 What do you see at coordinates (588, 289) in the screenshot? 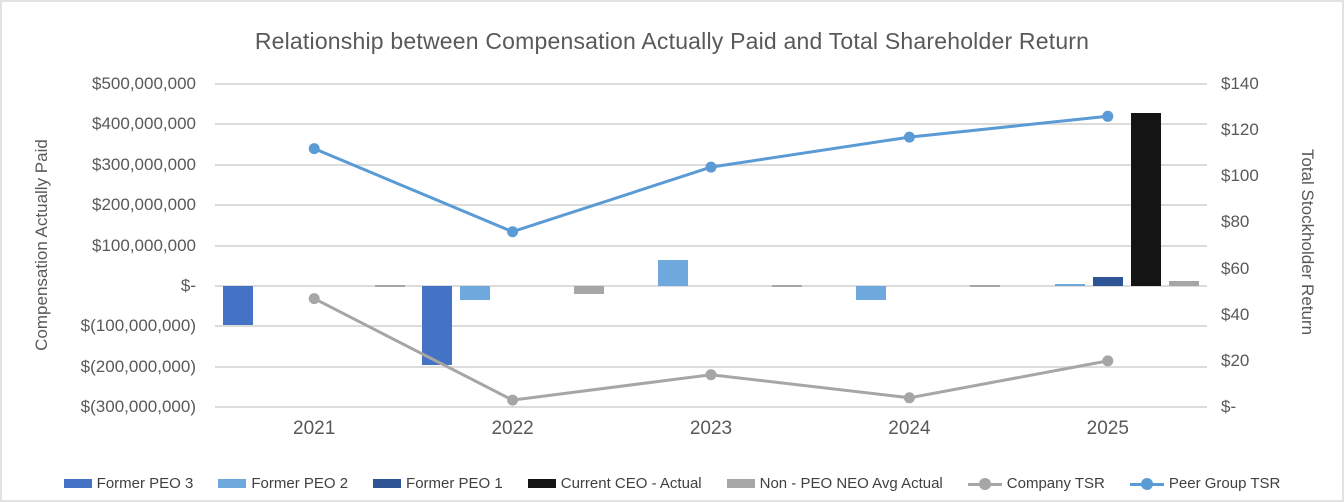
I see `bar-non-peo-neo-avg-actual-2022` at bounding box center [588, 289].